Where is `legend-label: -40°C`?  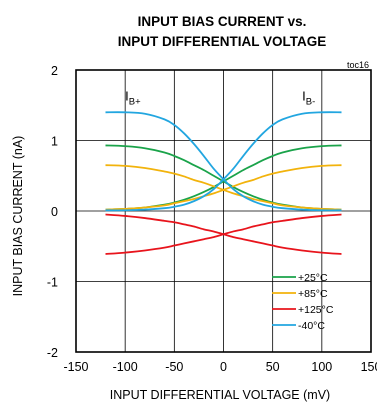 legend-label: -40°C is located at coordinates (311, 326).